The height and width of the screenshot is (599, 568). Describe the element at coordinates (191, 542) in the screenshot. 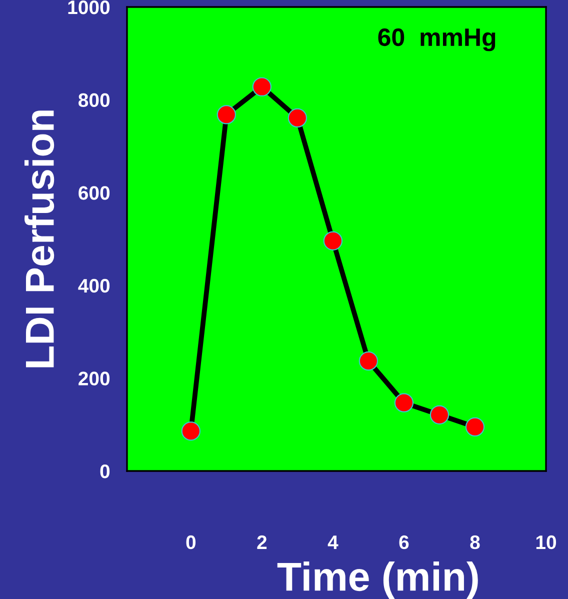

I see `x-tick-label: 0` at that location.